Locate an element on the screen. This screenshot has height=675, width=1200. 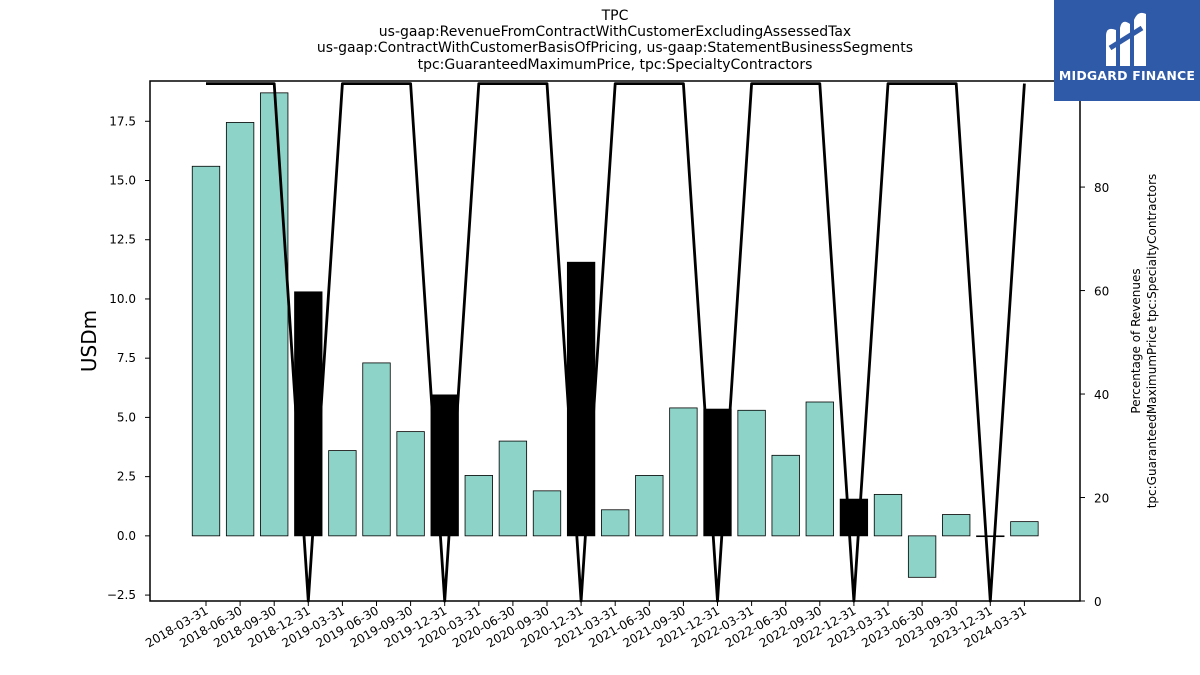
y2-tick-label: 0 is located at coordinates (1098, 602).